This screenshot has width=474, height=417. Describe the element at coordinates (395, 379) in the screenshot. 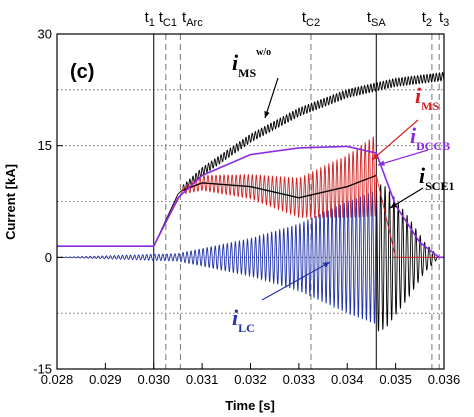

I see `x-tick-label: 0.035` at that location.